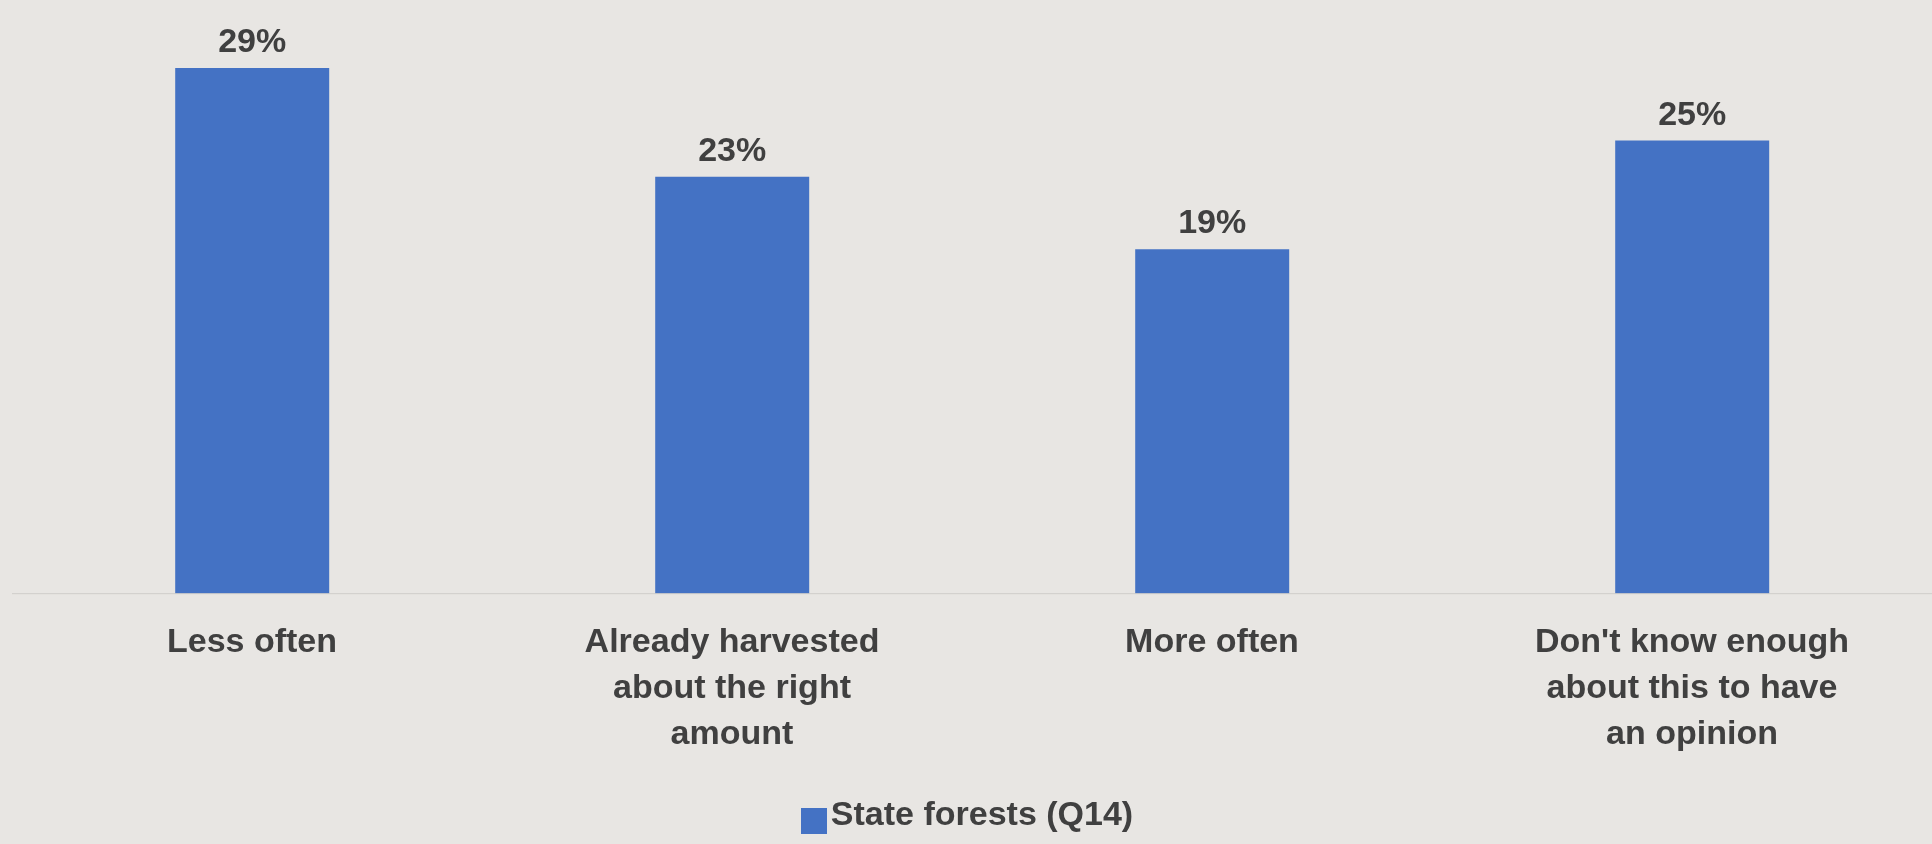 Image resolution: width=1932 pixels, height=844 pixels. Describe the element at coordinates (732, 148) in the screenshot. I see `data-label: 23%` at that location.